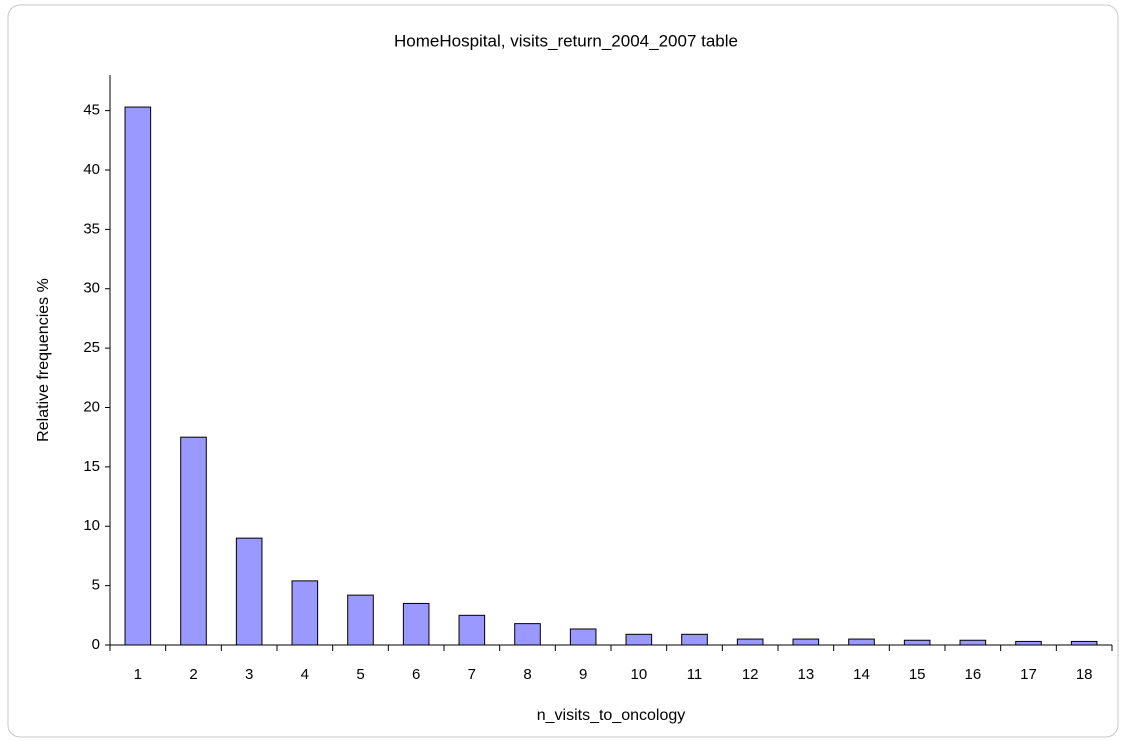  What do you see at coordinates (527, 674) in the screenshot?
I see `x-tick-label: 8` at bounding box center [527, 674].